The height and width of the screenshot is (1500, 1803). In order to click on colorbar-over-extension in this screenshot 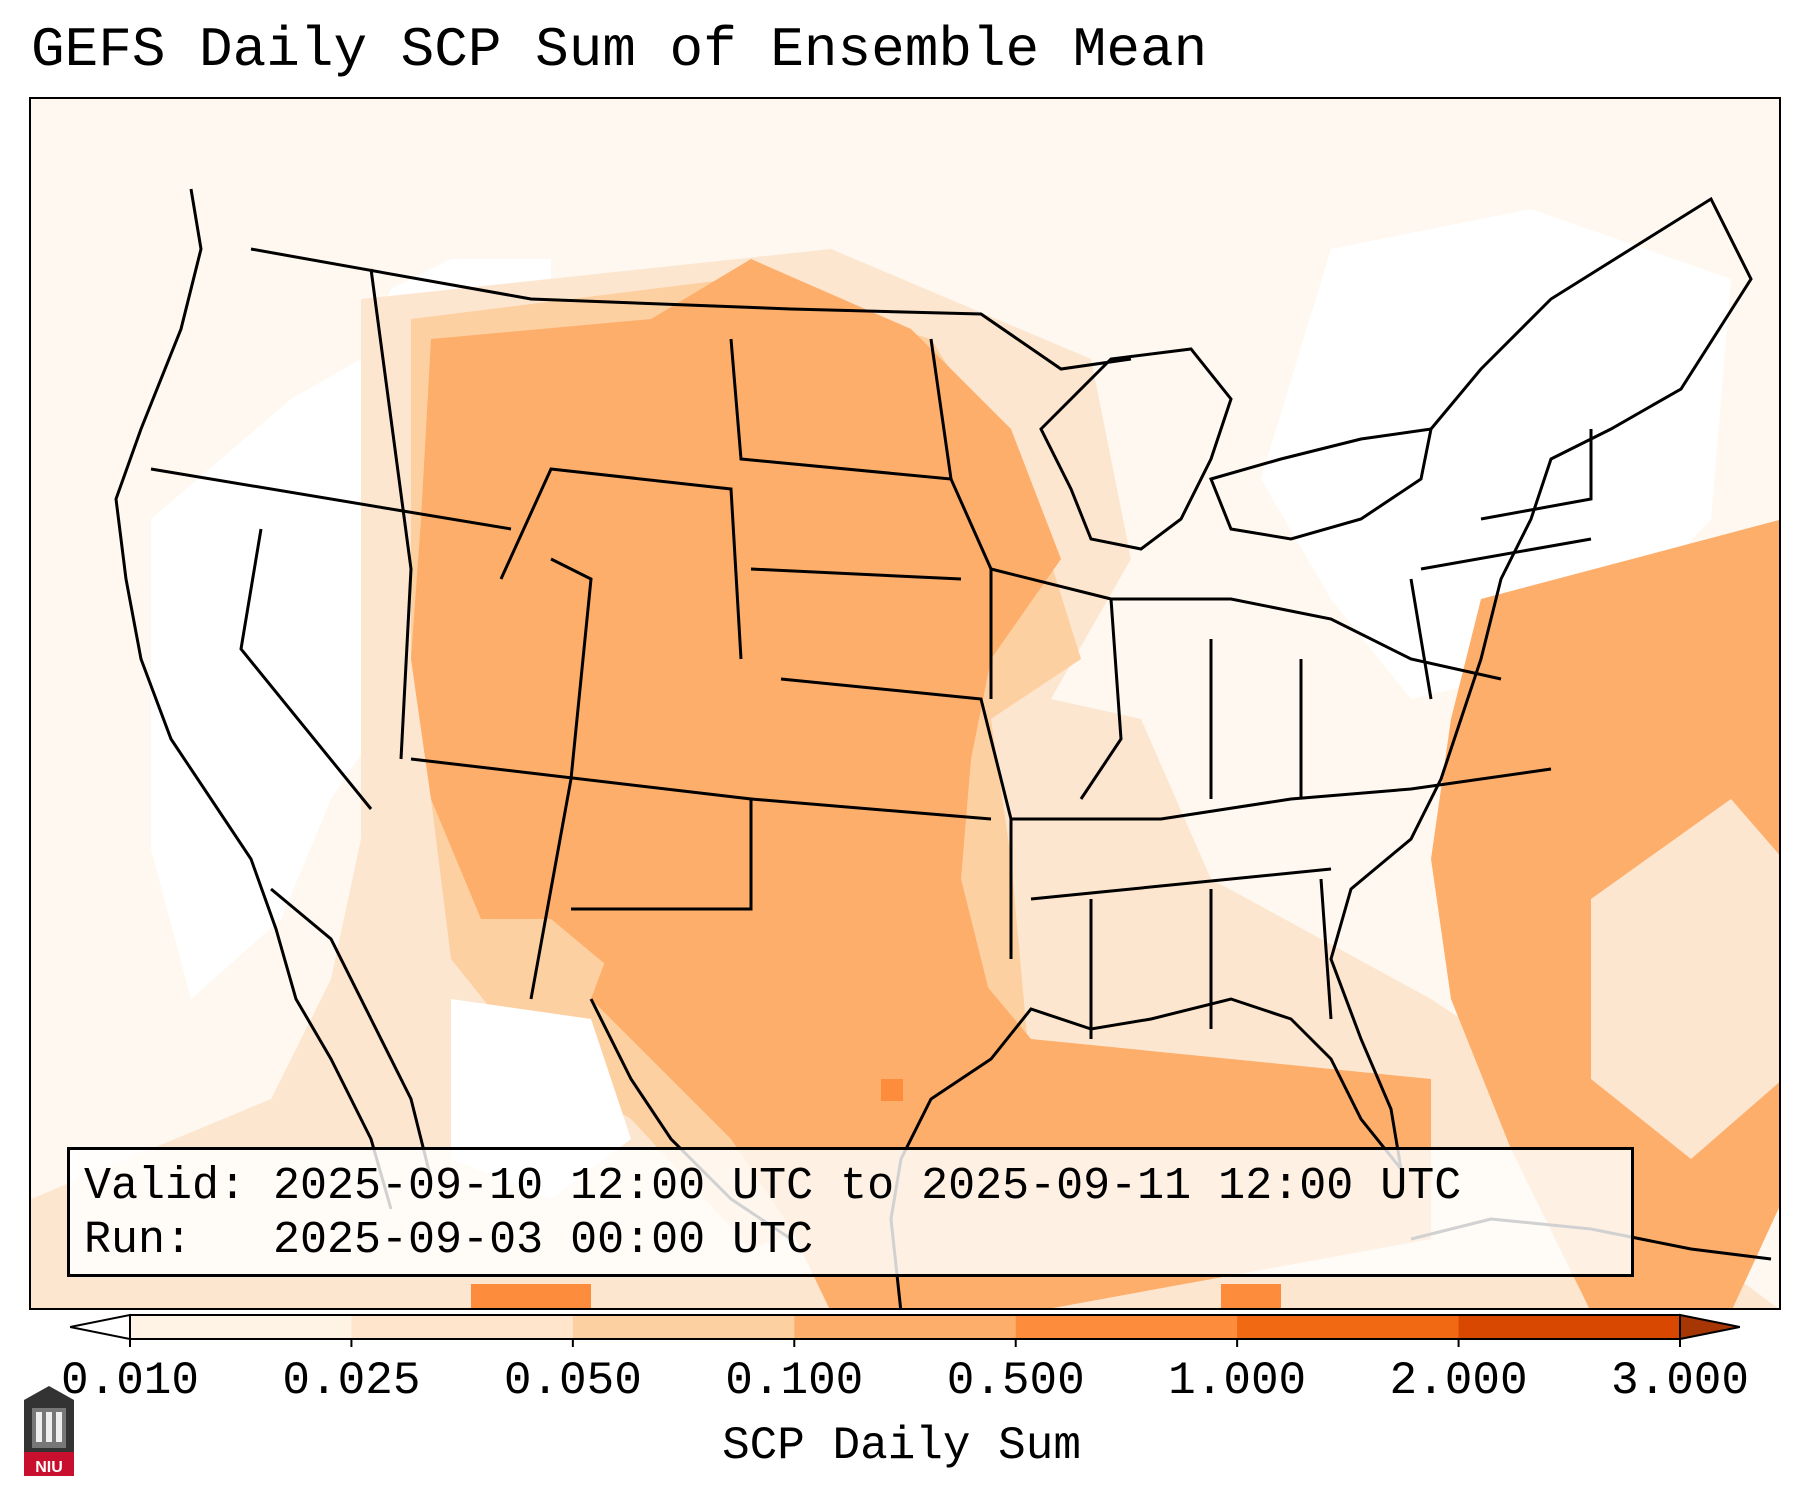, I will do `click(1710, 1327)`.